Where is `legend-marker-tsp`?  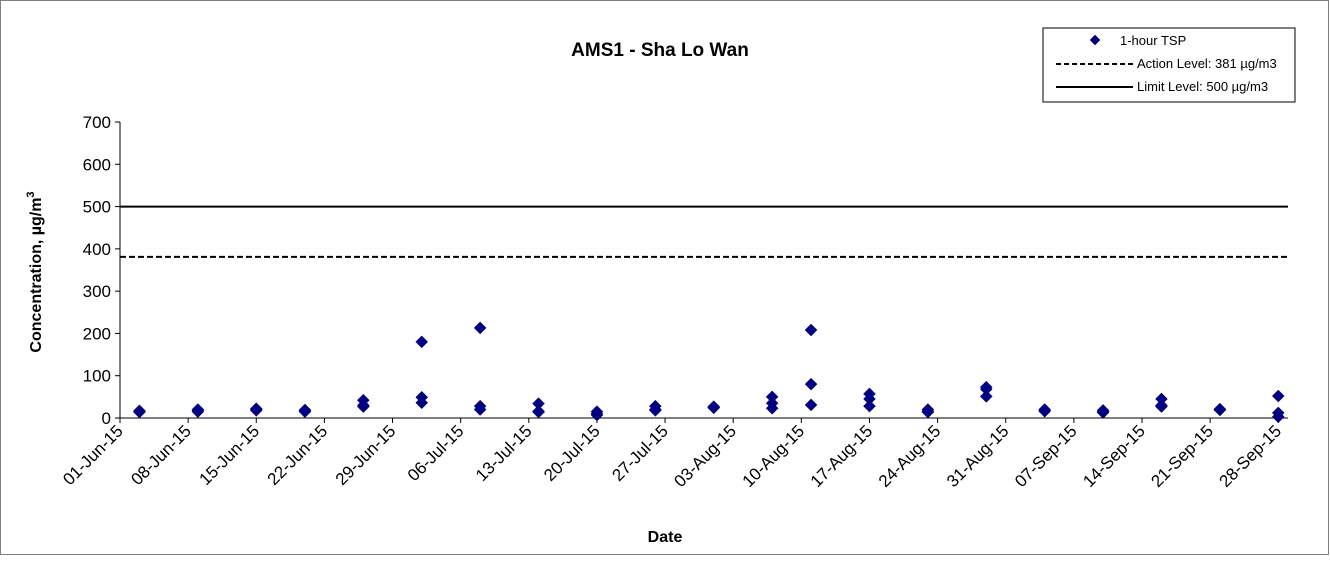 legend-marker-tsp is located at coordinates (1095, 40).